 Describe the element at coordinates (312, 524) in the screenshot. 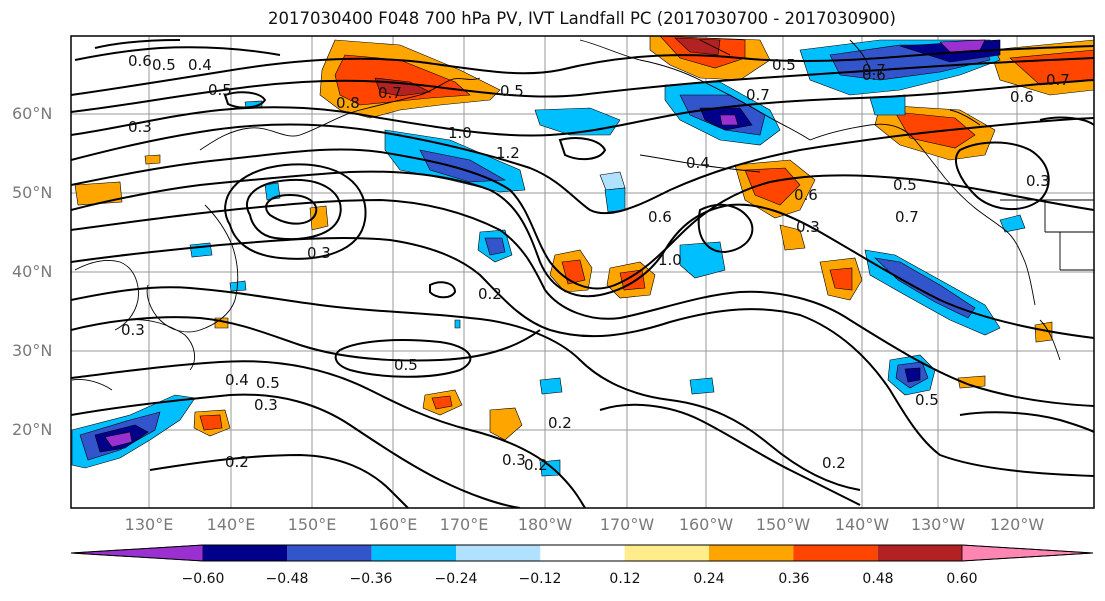

I see `lon-label-150e: 150°E` at that location.